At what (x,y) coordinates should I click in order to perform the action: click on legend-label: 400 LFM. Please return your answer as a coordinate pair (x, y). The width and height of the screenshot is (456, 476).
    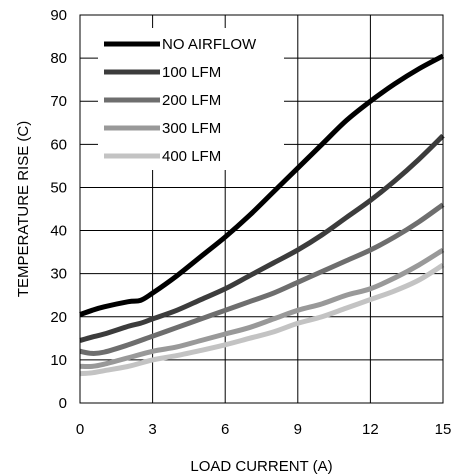
    Looking at the image, I should click on (191, 156).